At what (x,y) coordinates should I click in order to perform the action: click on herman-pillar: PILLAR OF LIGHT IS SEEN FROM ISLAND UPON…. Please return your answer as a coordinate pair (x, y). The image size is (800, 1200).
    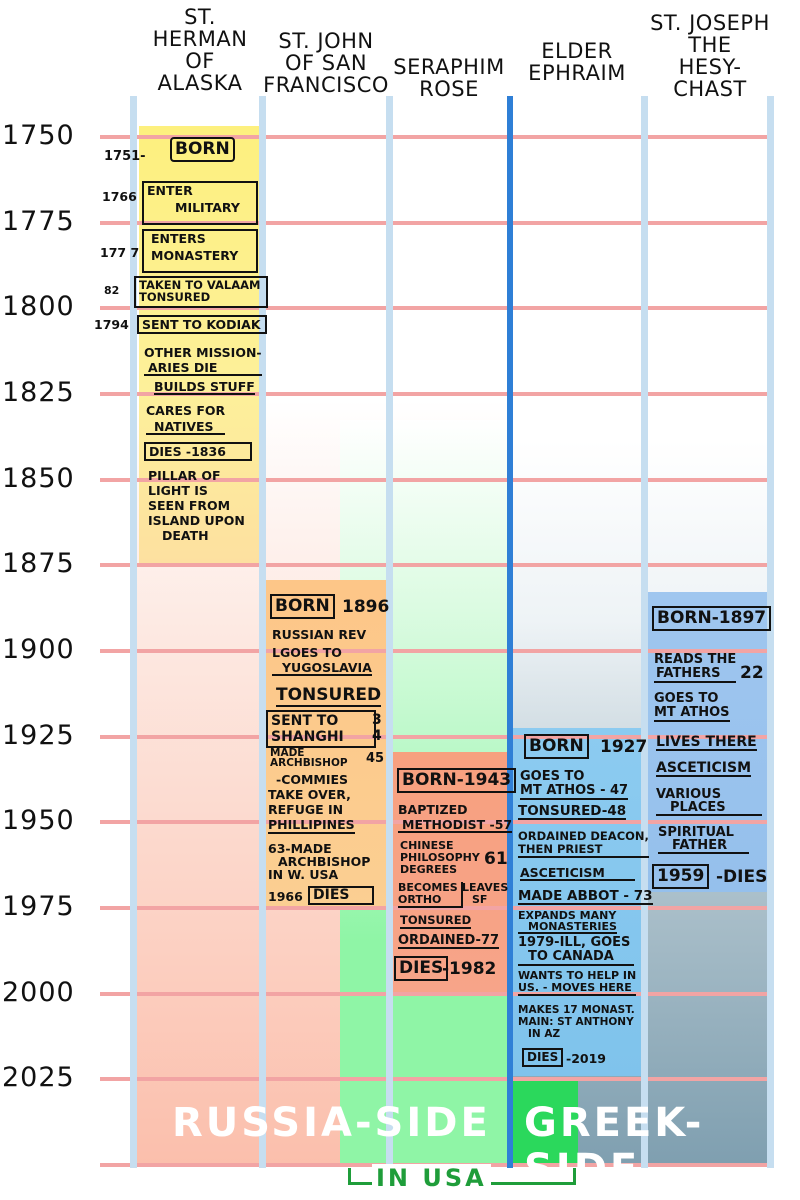
    Looking at the image, I should click on (196, 505).